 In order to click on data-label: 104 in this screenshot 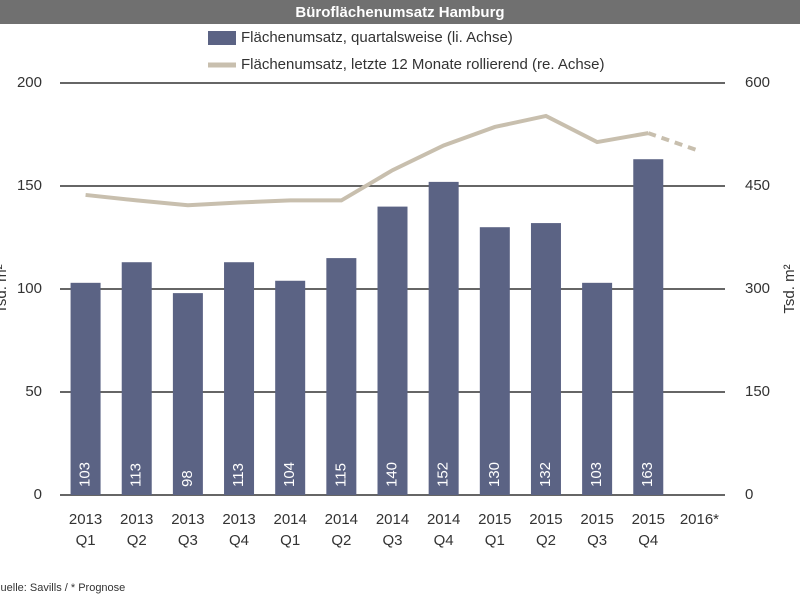, I will do `click(289, 474)`.